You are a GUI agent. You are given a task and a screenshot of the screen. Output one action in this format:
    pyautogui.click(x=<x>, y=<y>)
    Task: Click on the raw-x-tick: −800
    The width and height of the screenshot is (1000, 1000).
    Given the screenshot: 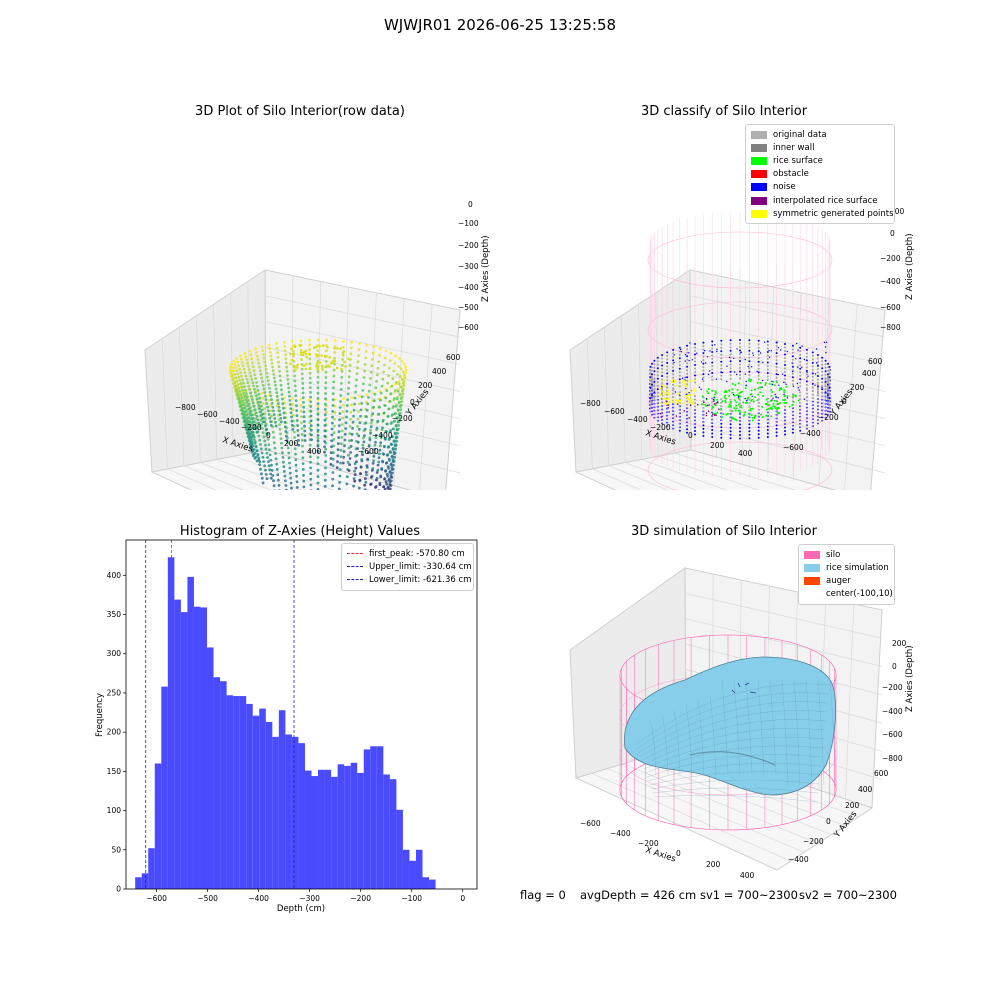 What is the action you would take?
    pyautogui.click(x=185, y=407)
    